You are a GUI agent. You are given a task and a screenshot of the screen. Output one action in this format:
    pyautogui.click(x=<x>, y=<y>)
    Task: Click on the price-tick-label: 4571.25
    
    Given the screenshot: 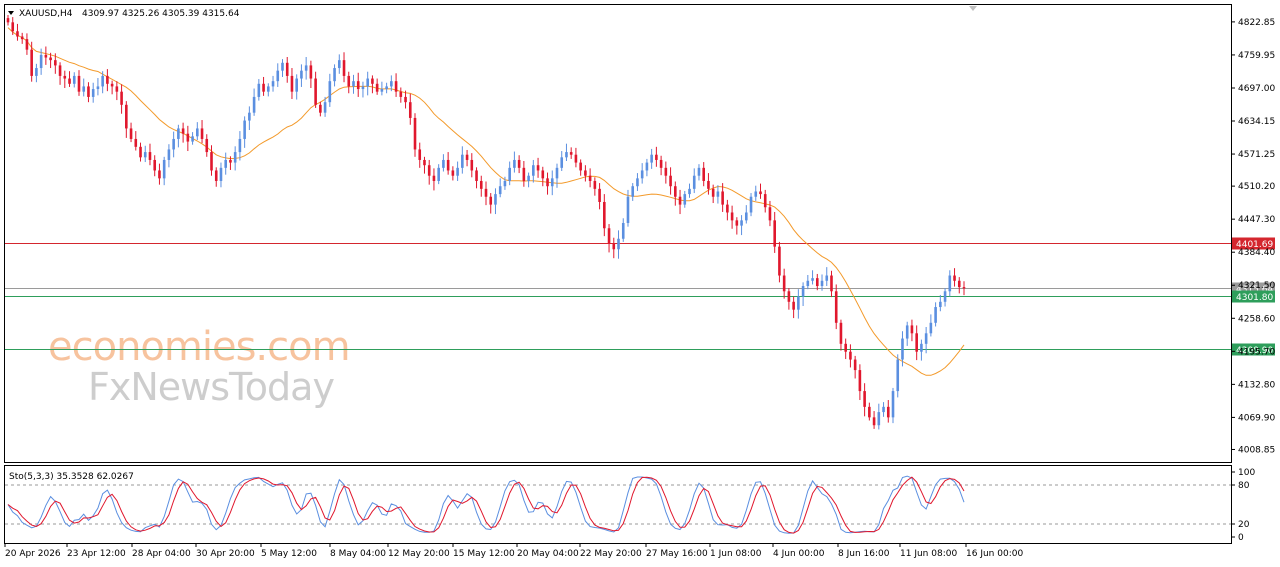 What is the action you would take?
    pyautogui.click(x=1256, y=155)
    